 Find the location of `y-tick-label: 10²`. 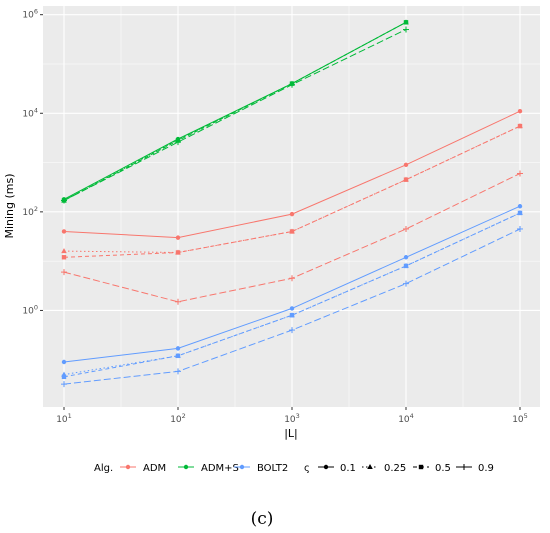

y-tick-label: 10² is located at coordinates (30, 211).